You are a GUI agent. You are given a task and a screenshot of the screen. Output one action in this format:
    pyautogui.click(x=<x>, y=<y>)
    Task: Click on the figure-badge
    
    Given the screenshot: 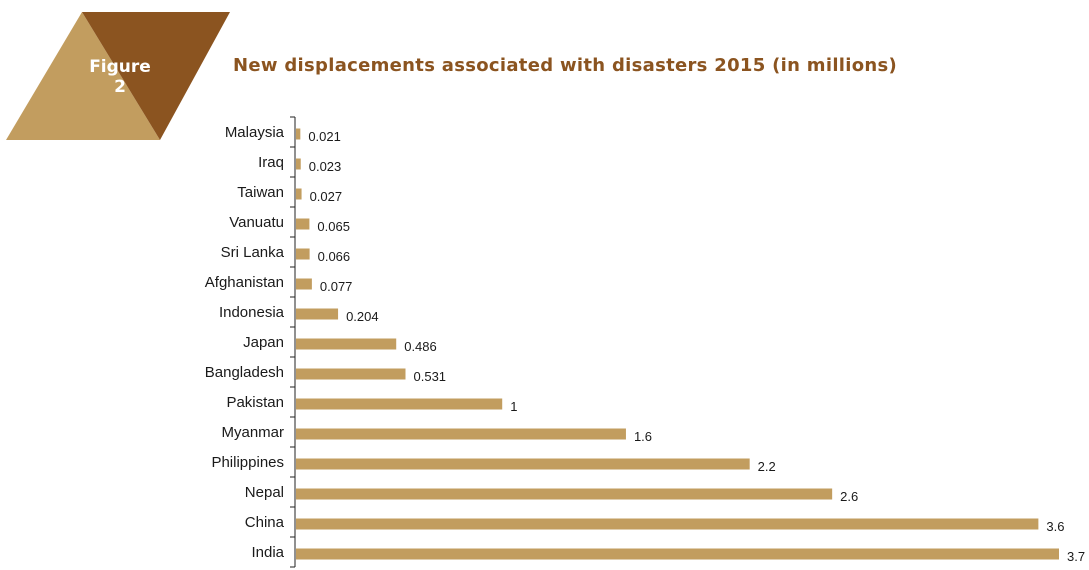 What is the action you would take?
    pyautogui.click(x=118, y=76)
    